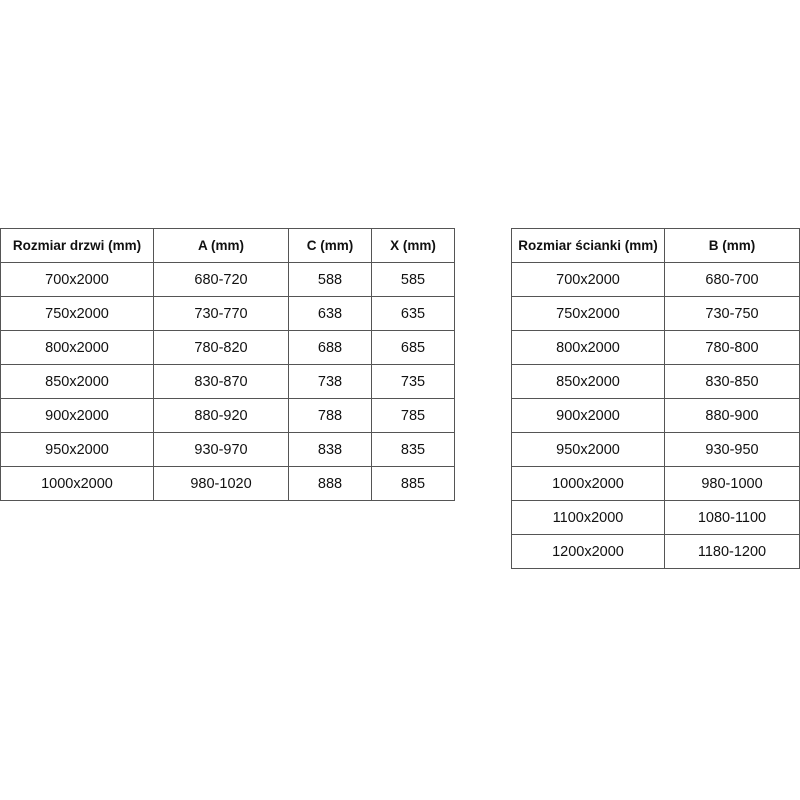 Image resolution: width=800 pixels, height=800 pixels. Describe the element at coordinates (221, 415) in the screenshot. I see `table-cell: 880-920` at that location.